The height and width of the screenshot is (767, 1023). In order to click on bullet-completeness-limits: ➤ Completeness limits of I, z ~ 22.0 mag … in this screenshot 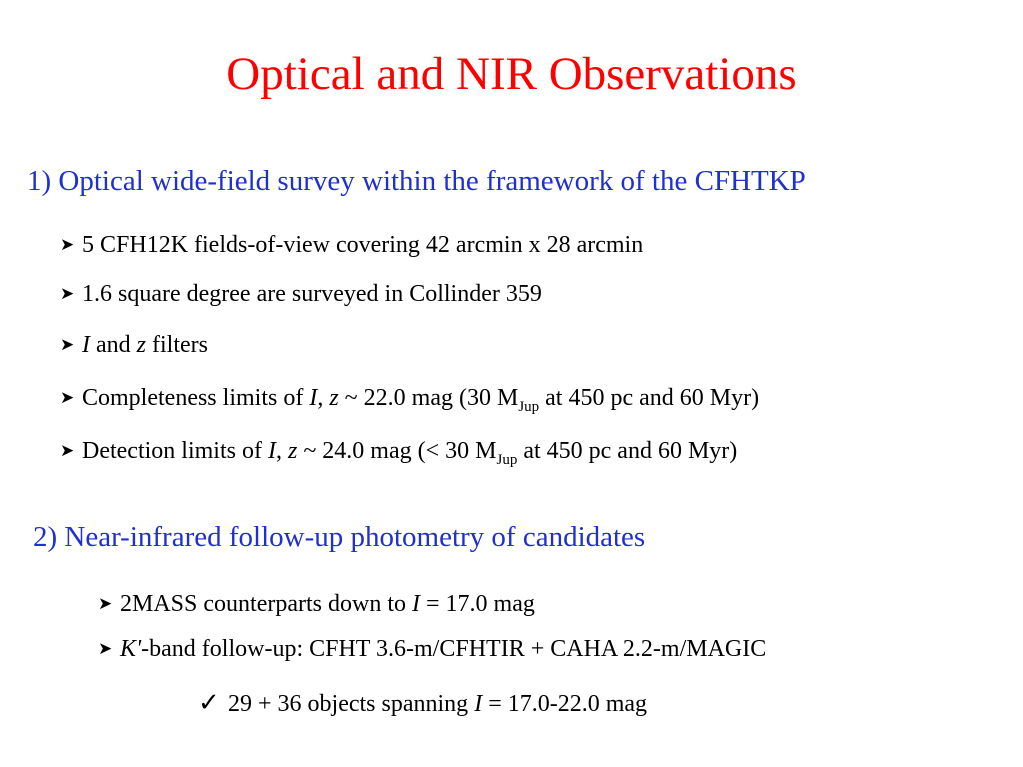, I will do `click(410, 399)`.